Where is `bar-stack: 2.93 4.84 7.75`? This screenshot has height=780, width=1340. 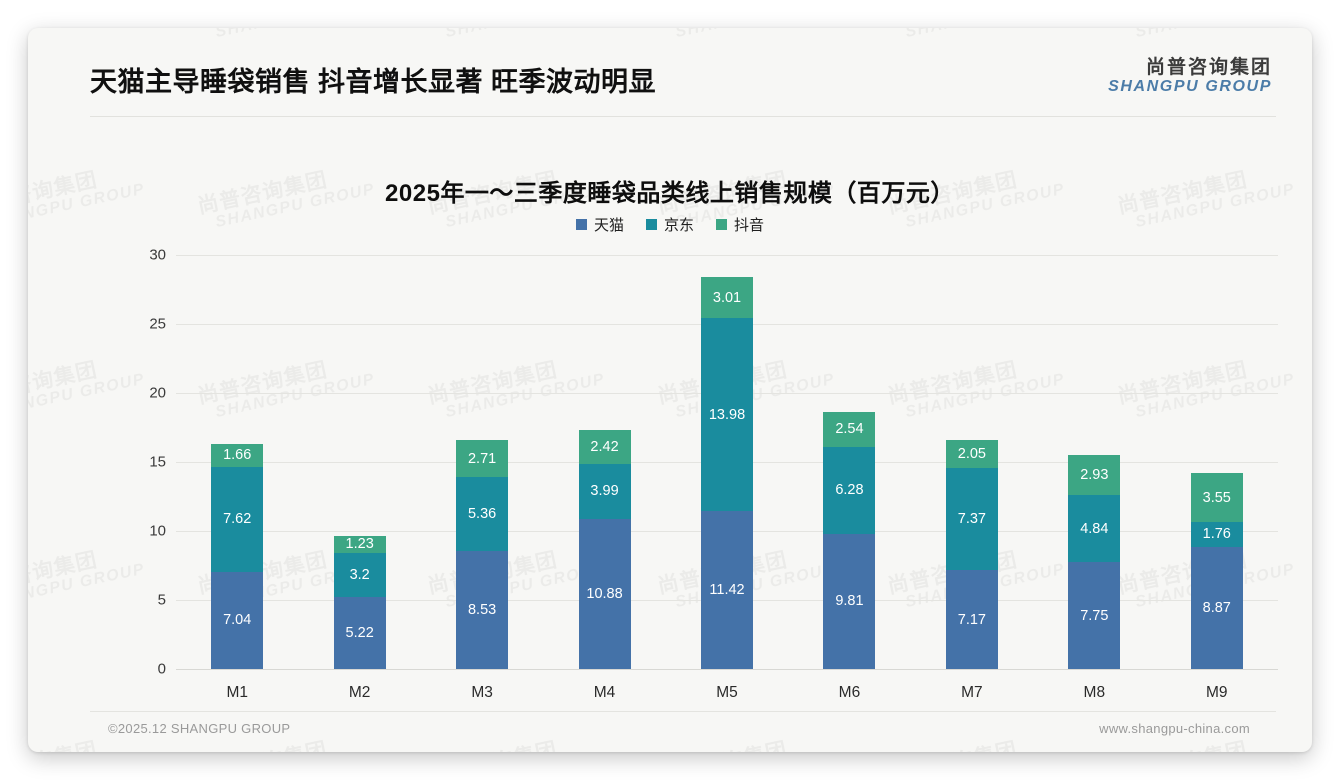 bar-stack: 2.93 4.84 7.75 is located at coordinates (1094, 561).